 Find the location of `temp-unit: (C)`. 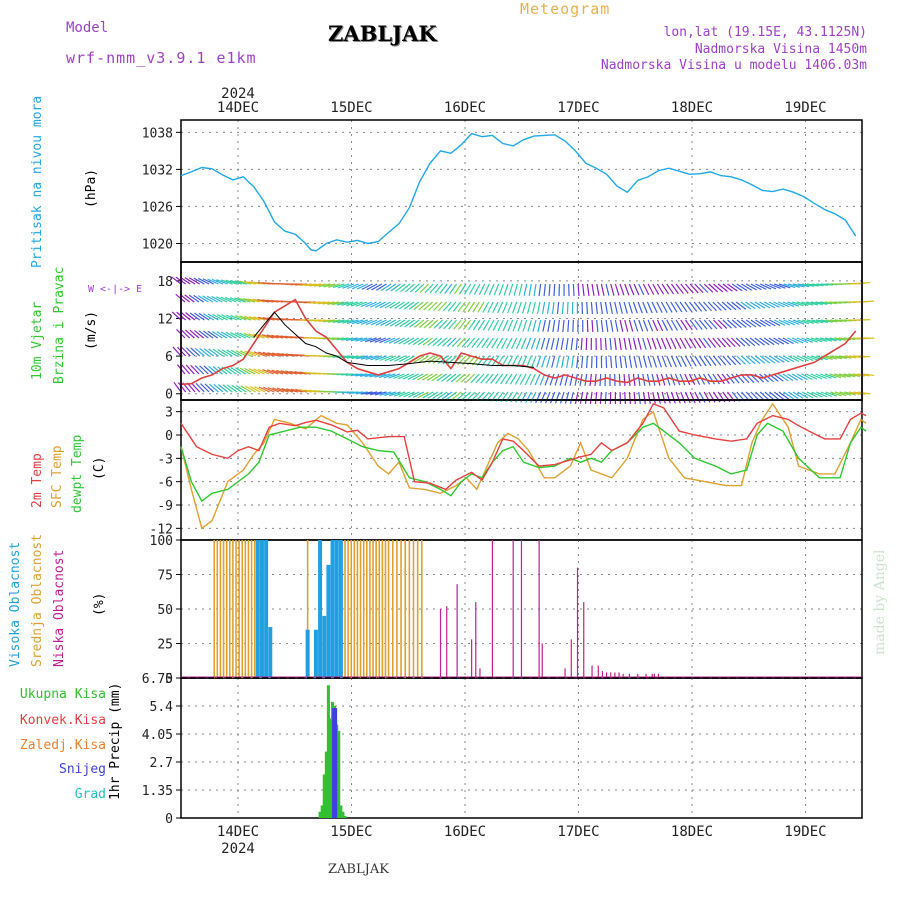

temp-unit: (C) is located at coordinates (99, 468).